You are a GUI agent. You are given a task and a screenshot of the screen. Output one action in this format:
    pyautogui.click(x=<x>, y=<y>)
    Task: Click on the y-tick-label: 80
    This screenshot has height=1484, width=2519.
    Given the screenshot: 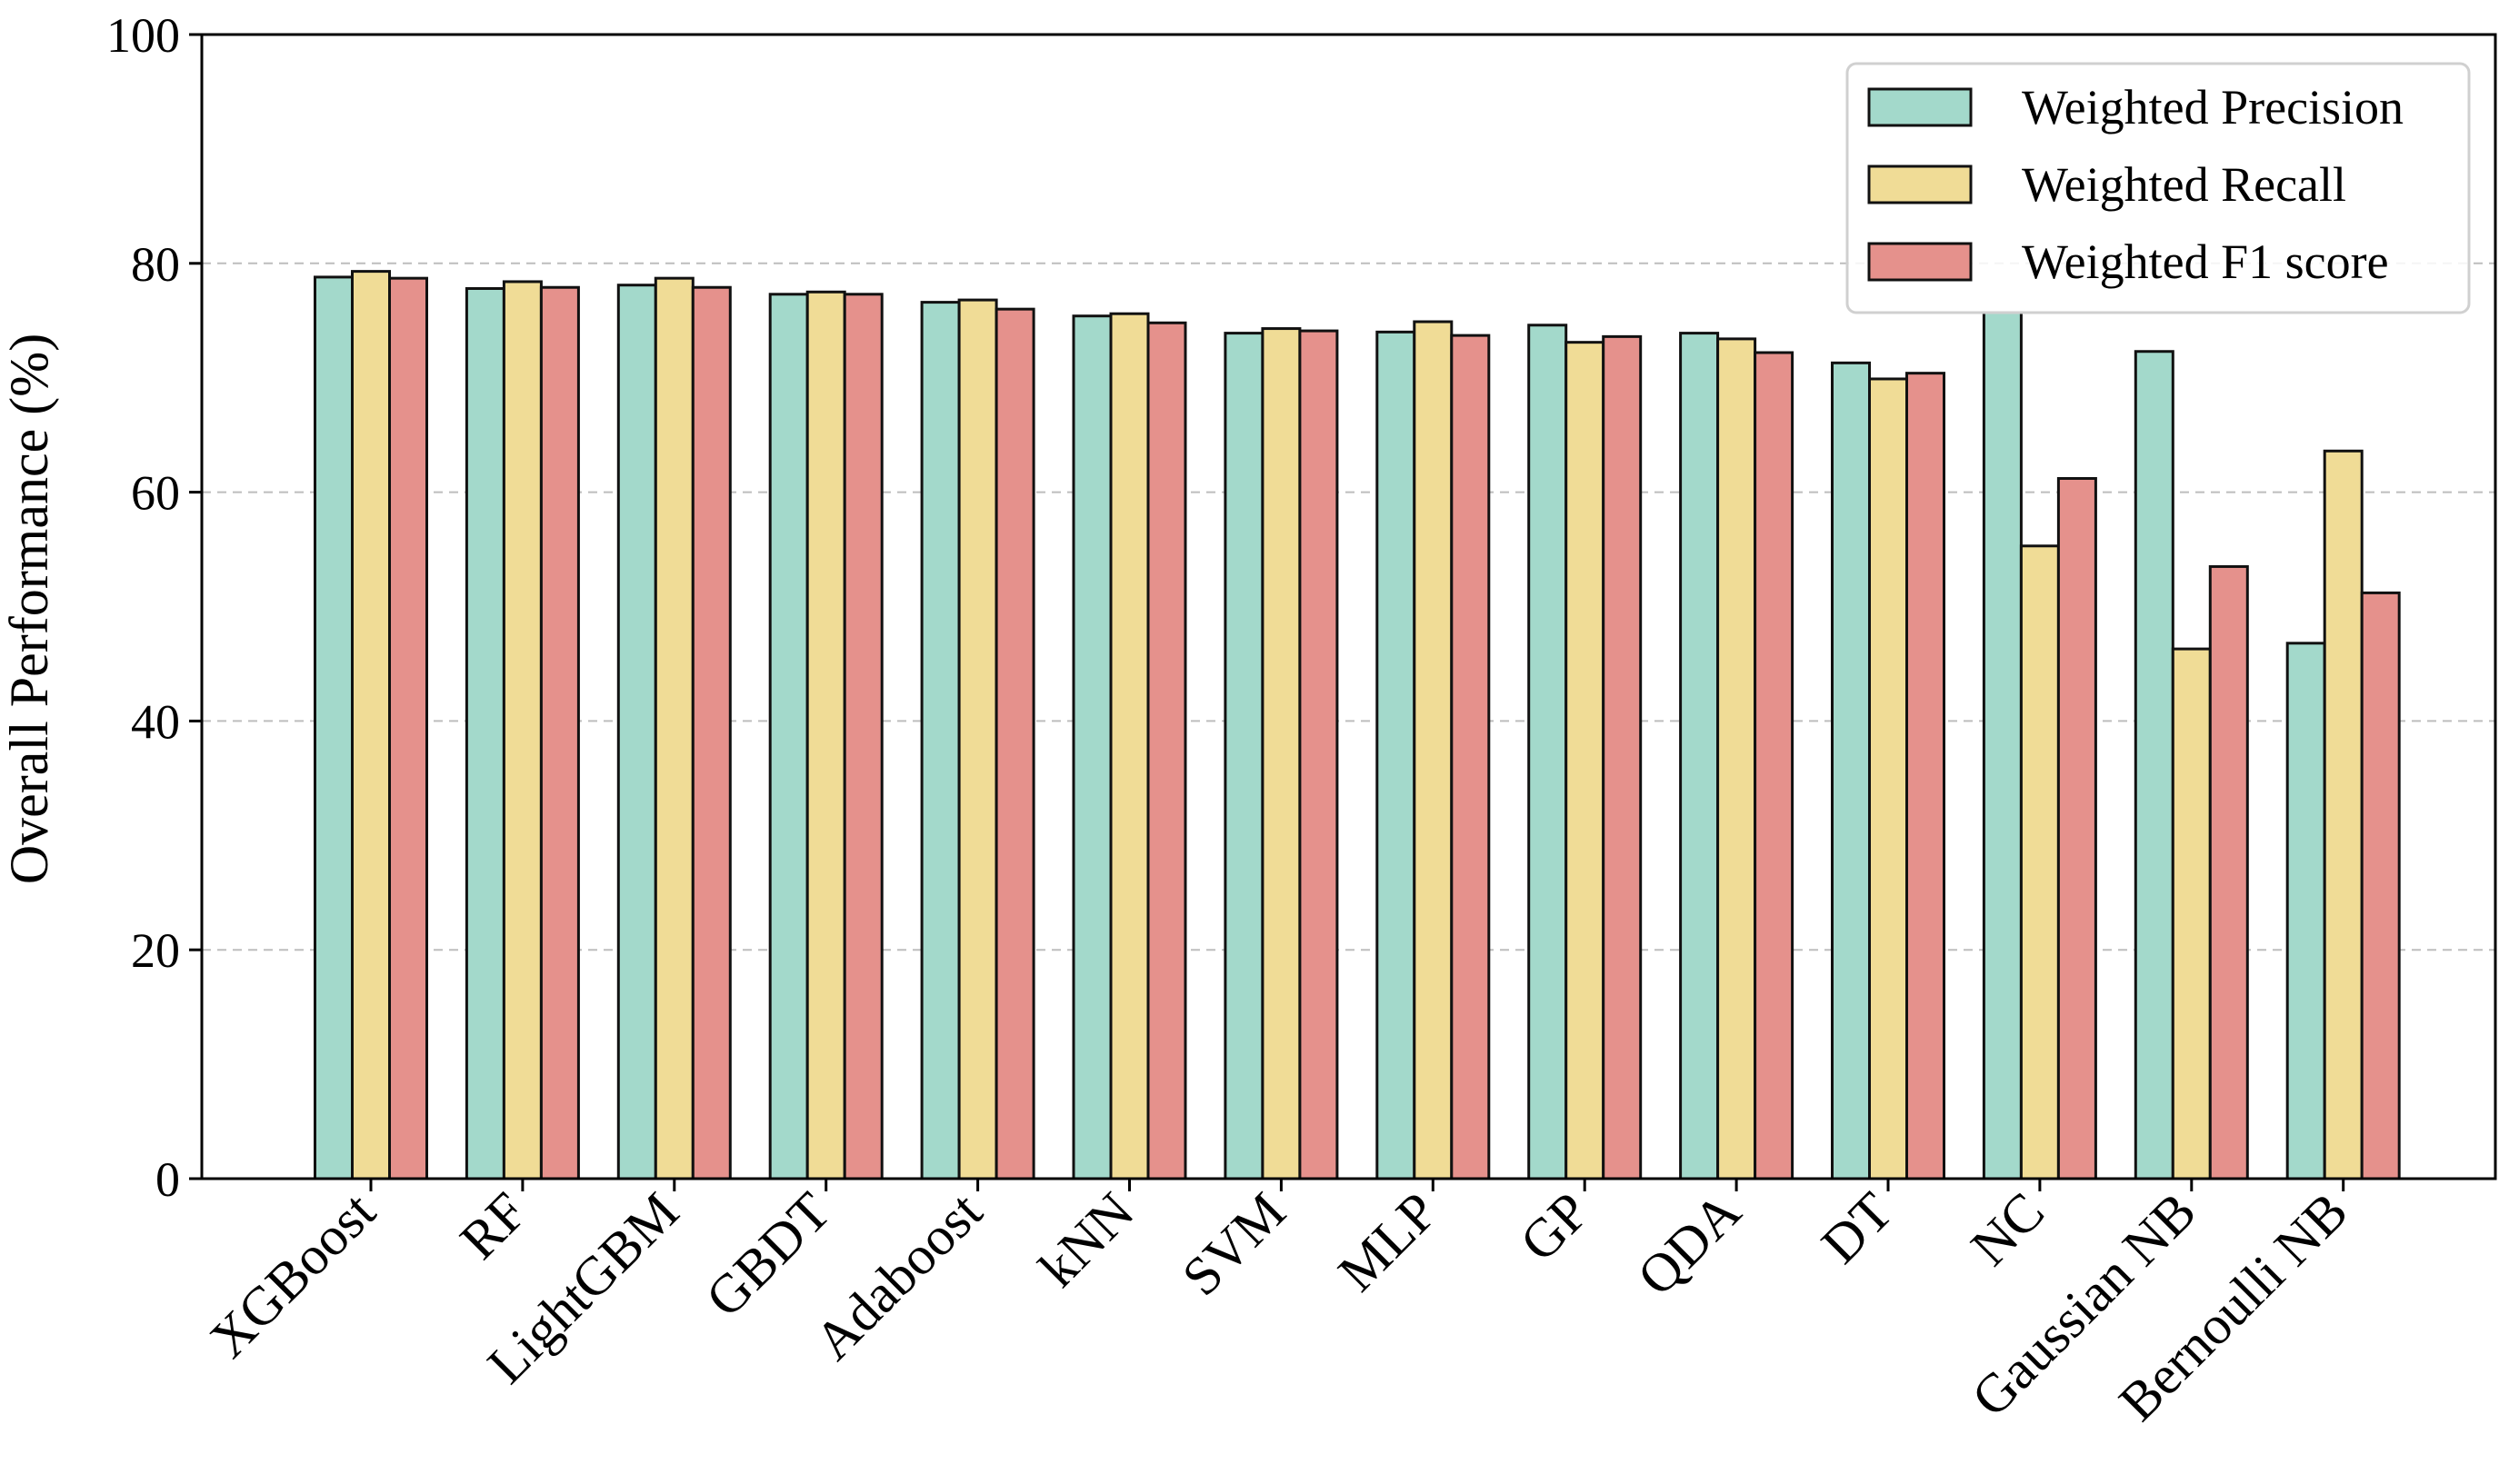 What is the action you would take?
    pyautogui.click(x=155, y=264)
    